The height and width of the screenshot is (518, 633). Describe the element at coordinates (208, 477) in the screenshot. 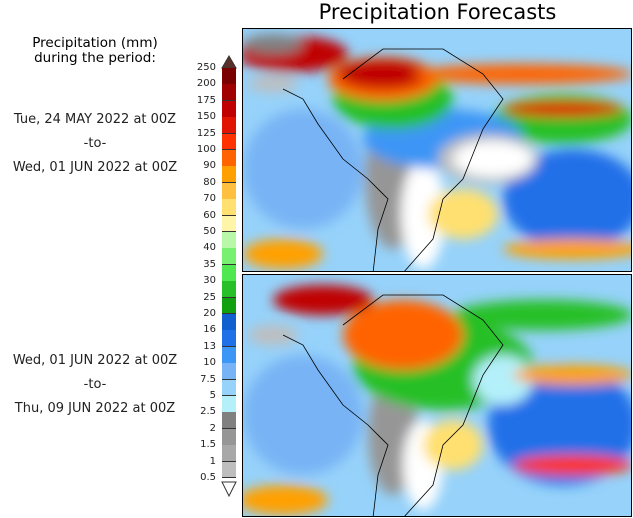

I see `legend-label: 0.5` at that location.